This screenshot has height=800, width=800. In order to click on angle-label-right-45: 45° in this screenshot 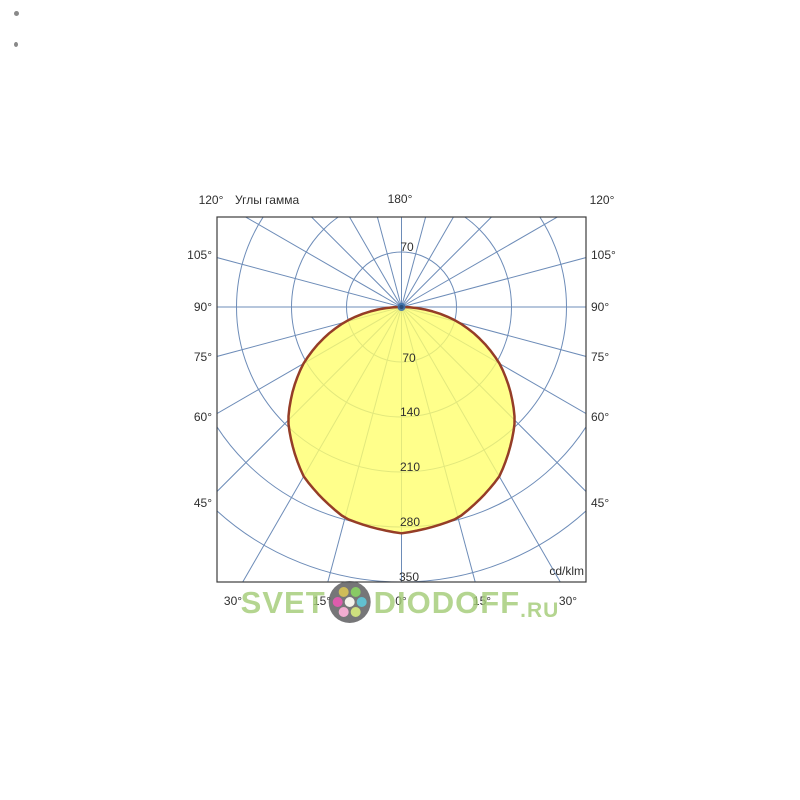, I will do `click(600, 503)`.